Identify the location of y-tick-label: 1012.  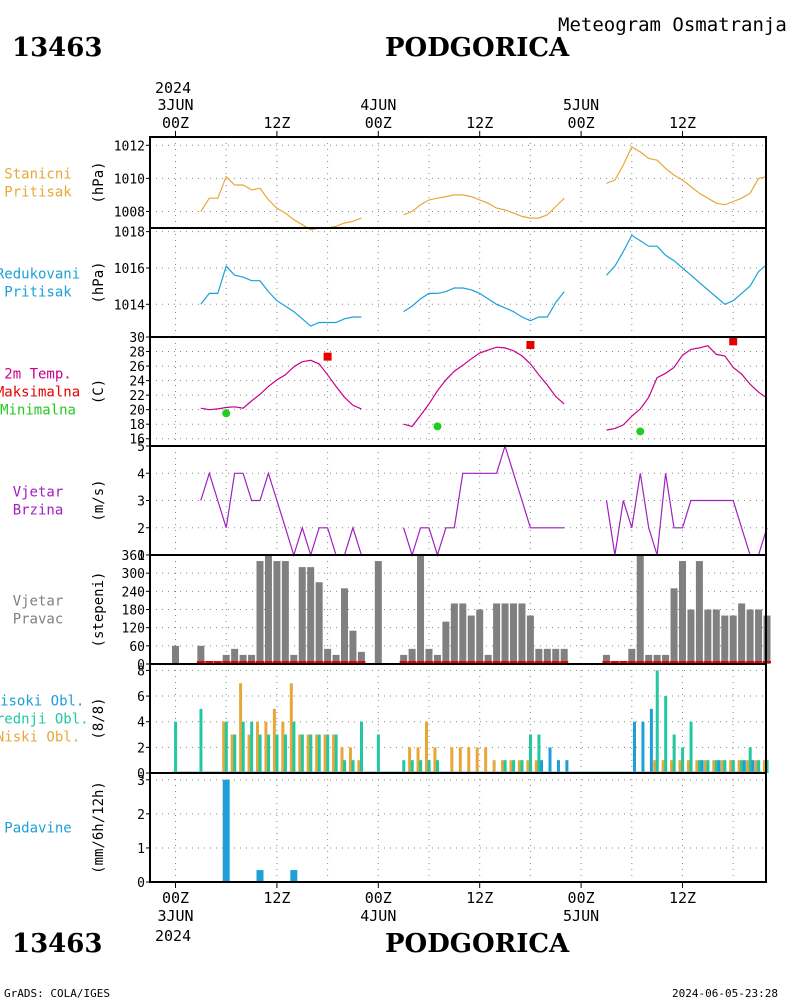
(129, 146).